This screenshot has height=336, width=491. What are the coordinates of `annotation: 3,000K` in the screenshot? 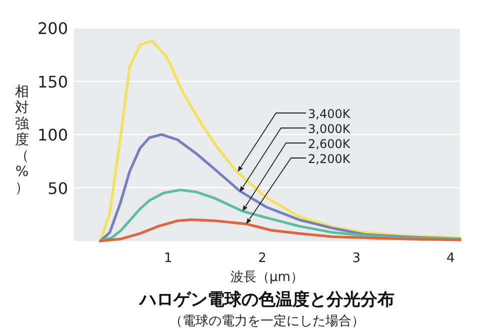 It's located at (330, 129).